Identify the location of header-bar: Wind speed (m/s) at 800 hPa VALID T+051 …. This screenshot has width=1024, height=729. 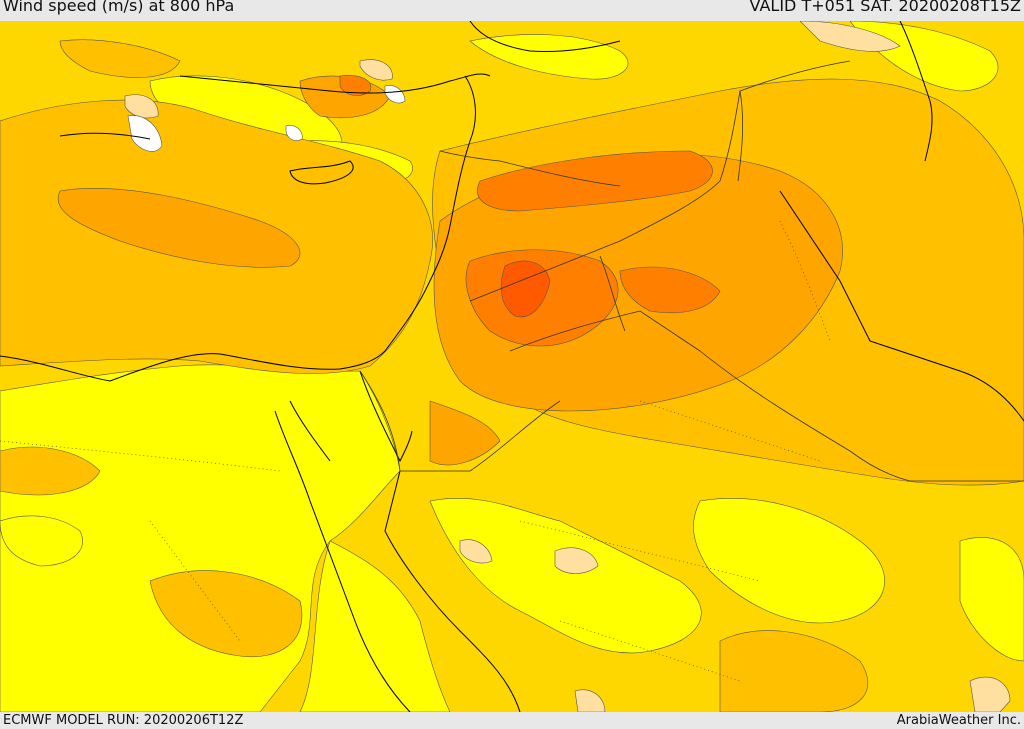
(512, 10).